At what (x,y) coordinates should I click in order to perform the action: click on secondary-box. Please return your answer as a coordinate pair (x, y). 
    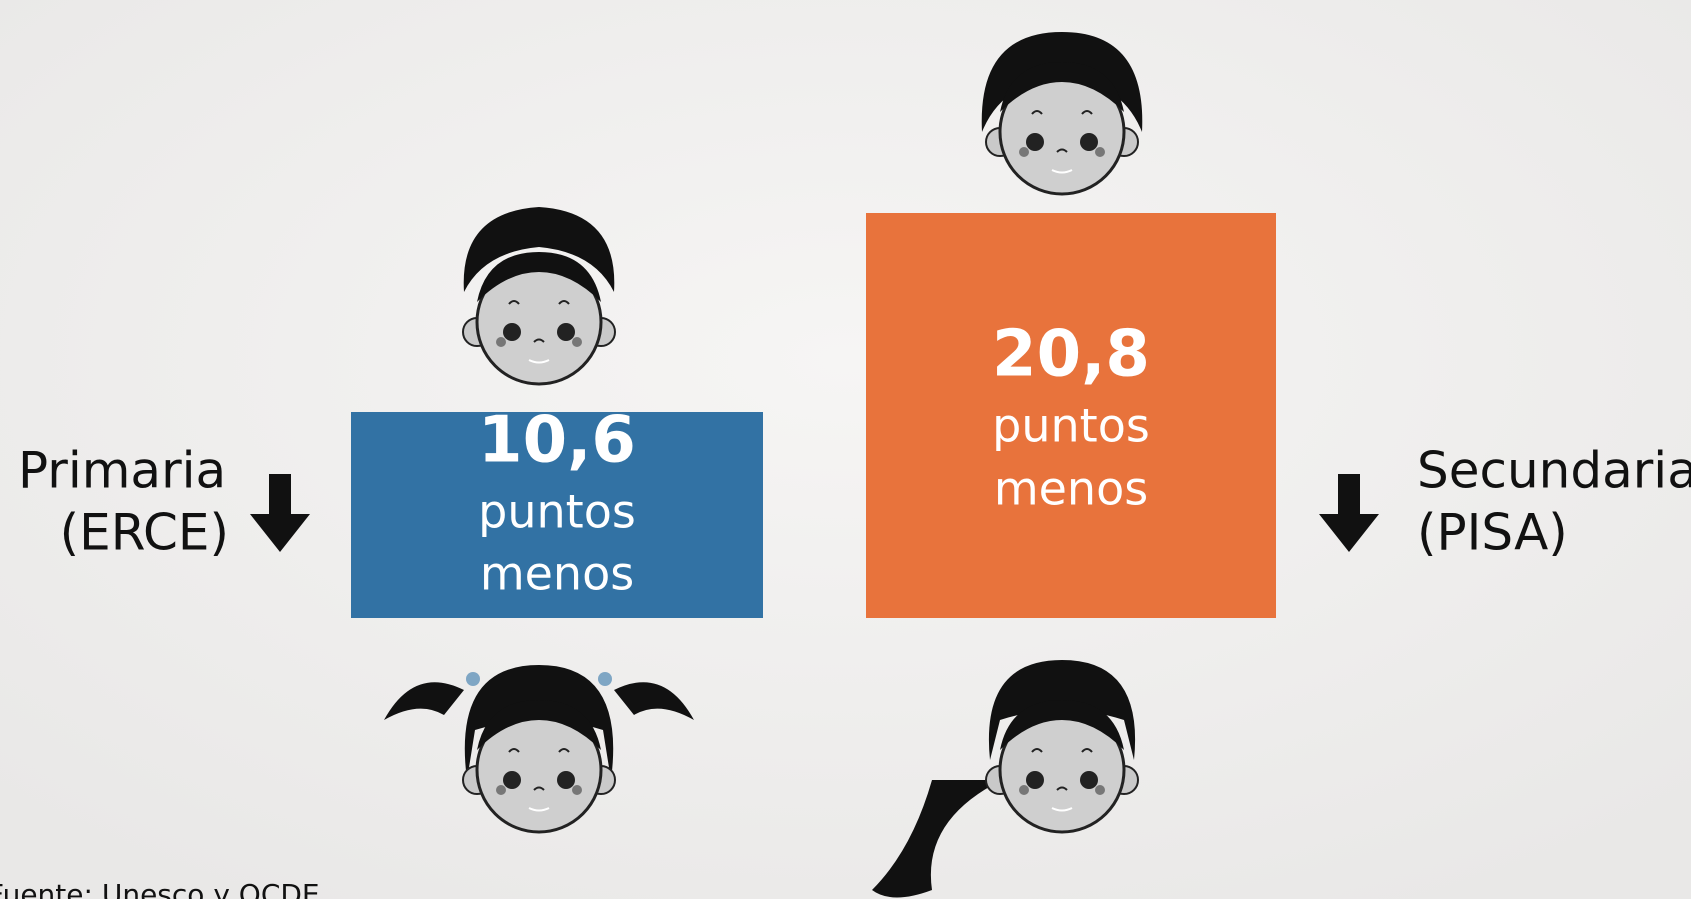
    Looking at the image, I should click on (1071, 415).